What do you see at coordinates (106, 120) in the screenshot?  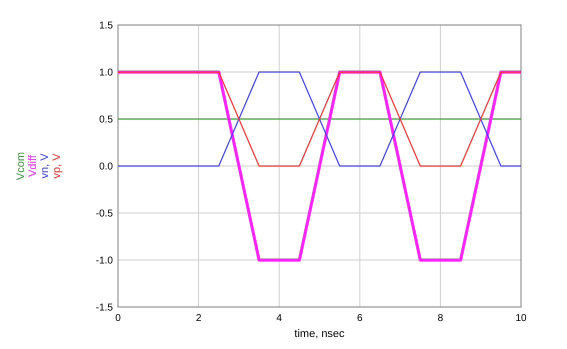 I see `y-tick-label: 0.5` at bounding box center [106, 120].